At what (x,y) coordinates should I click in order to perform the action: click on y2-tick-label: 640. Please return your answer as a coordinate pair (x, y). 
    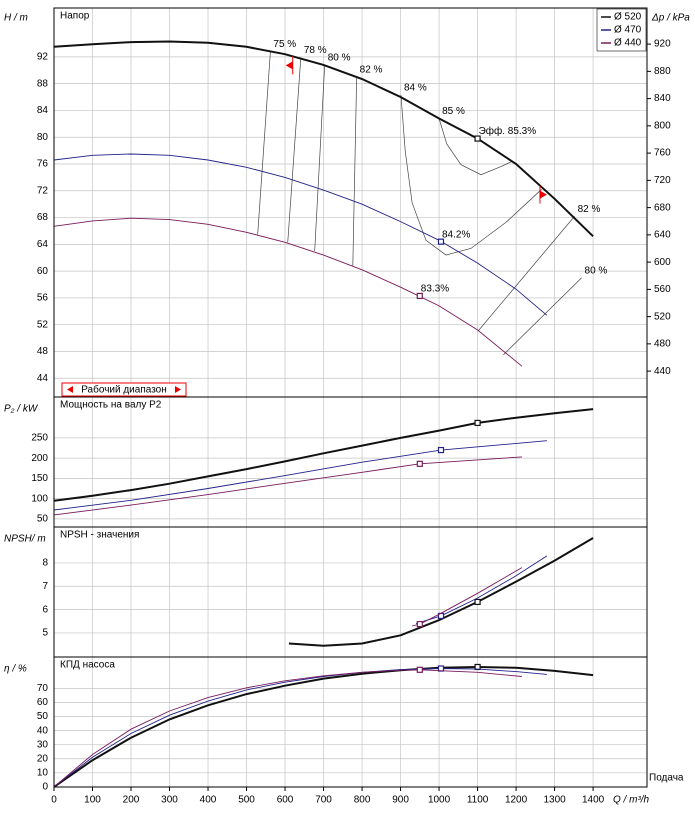
    Looking at the image, I should click on (662, 235).